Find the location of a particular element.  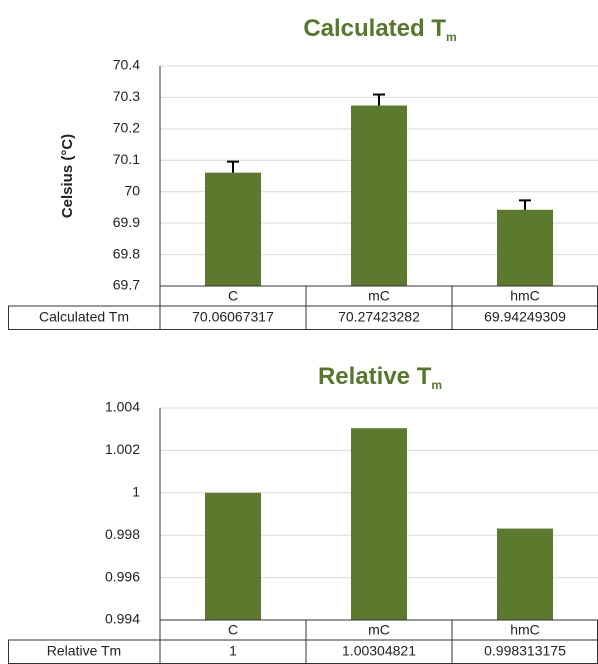

title-text: Relative T is located at coordinates (375, 376).